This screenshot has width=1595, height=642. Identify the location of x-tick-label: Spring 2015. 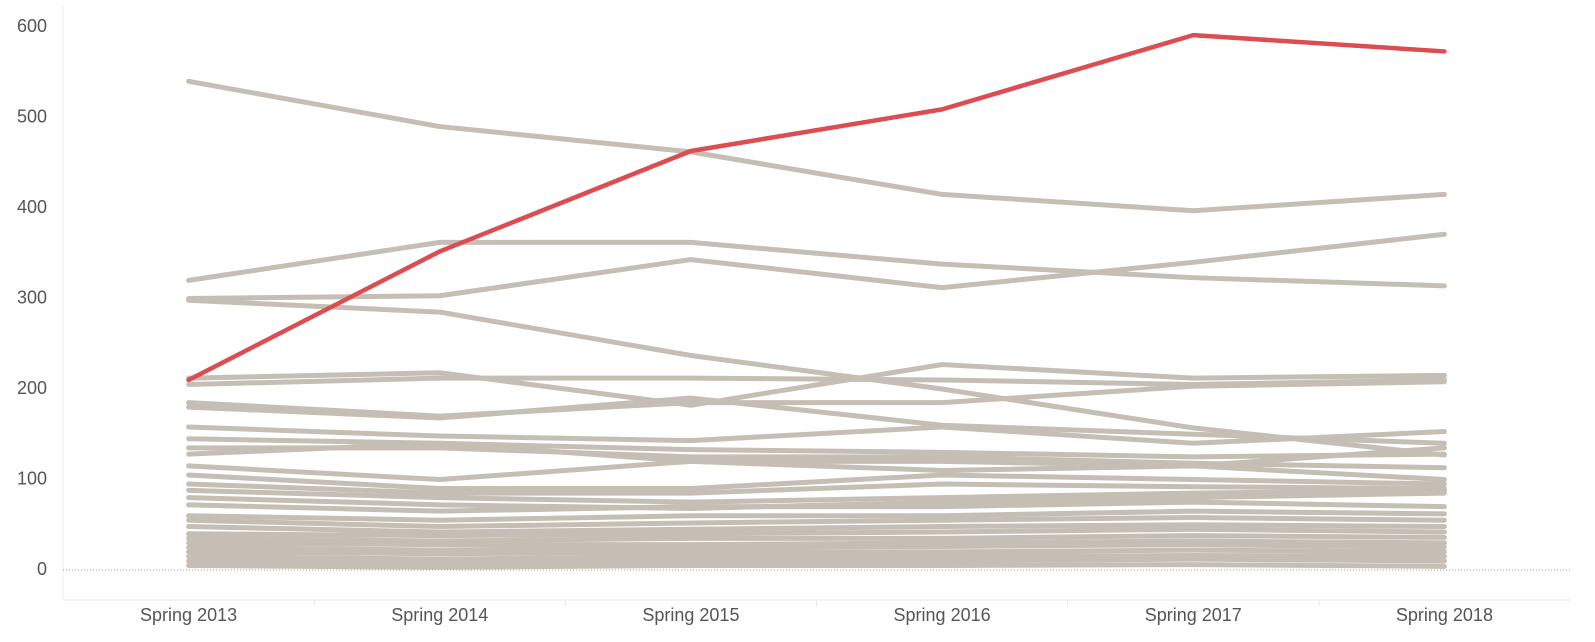
(690, 615).